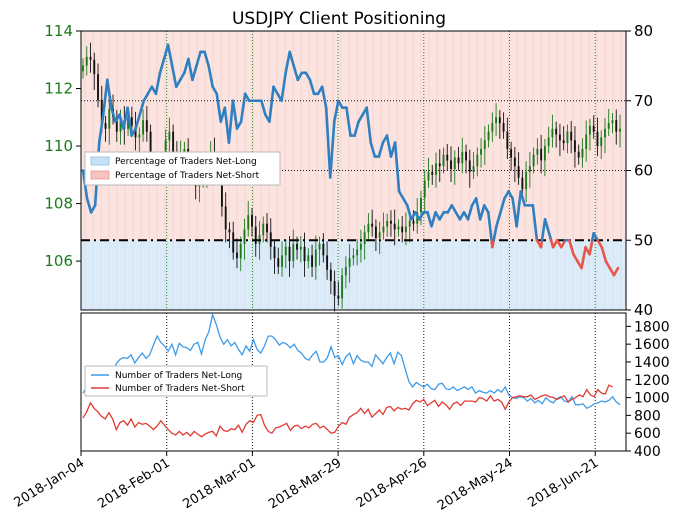 This screenshot has width=679, height=522. Describe the element at coordinates (652, 327) in the screenshot. I see `traders-tick-label: 1800` at that location.